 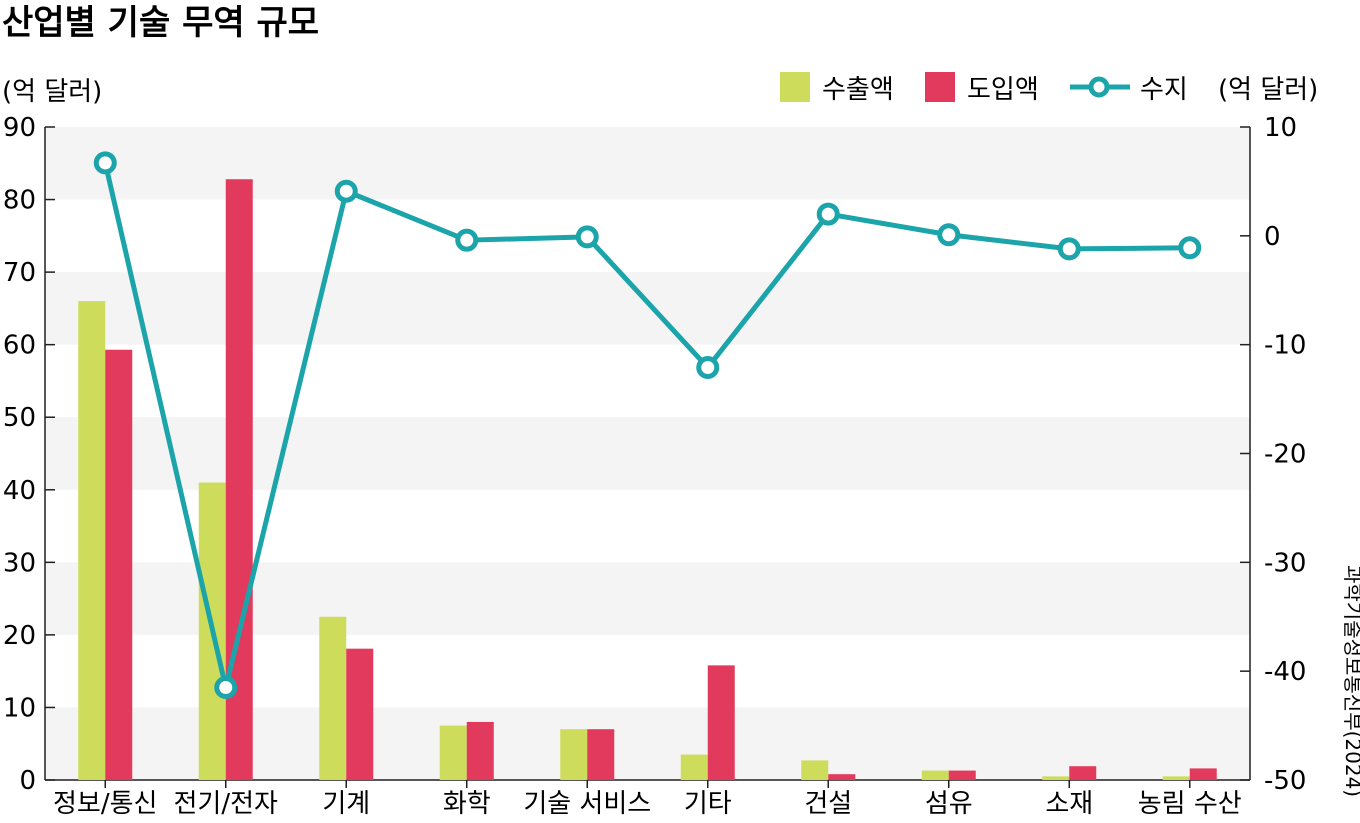 What do you see at coordinates (795, 87) in the screenshot?
I see `legend-export-swatch` at bounding box center [795, 87].